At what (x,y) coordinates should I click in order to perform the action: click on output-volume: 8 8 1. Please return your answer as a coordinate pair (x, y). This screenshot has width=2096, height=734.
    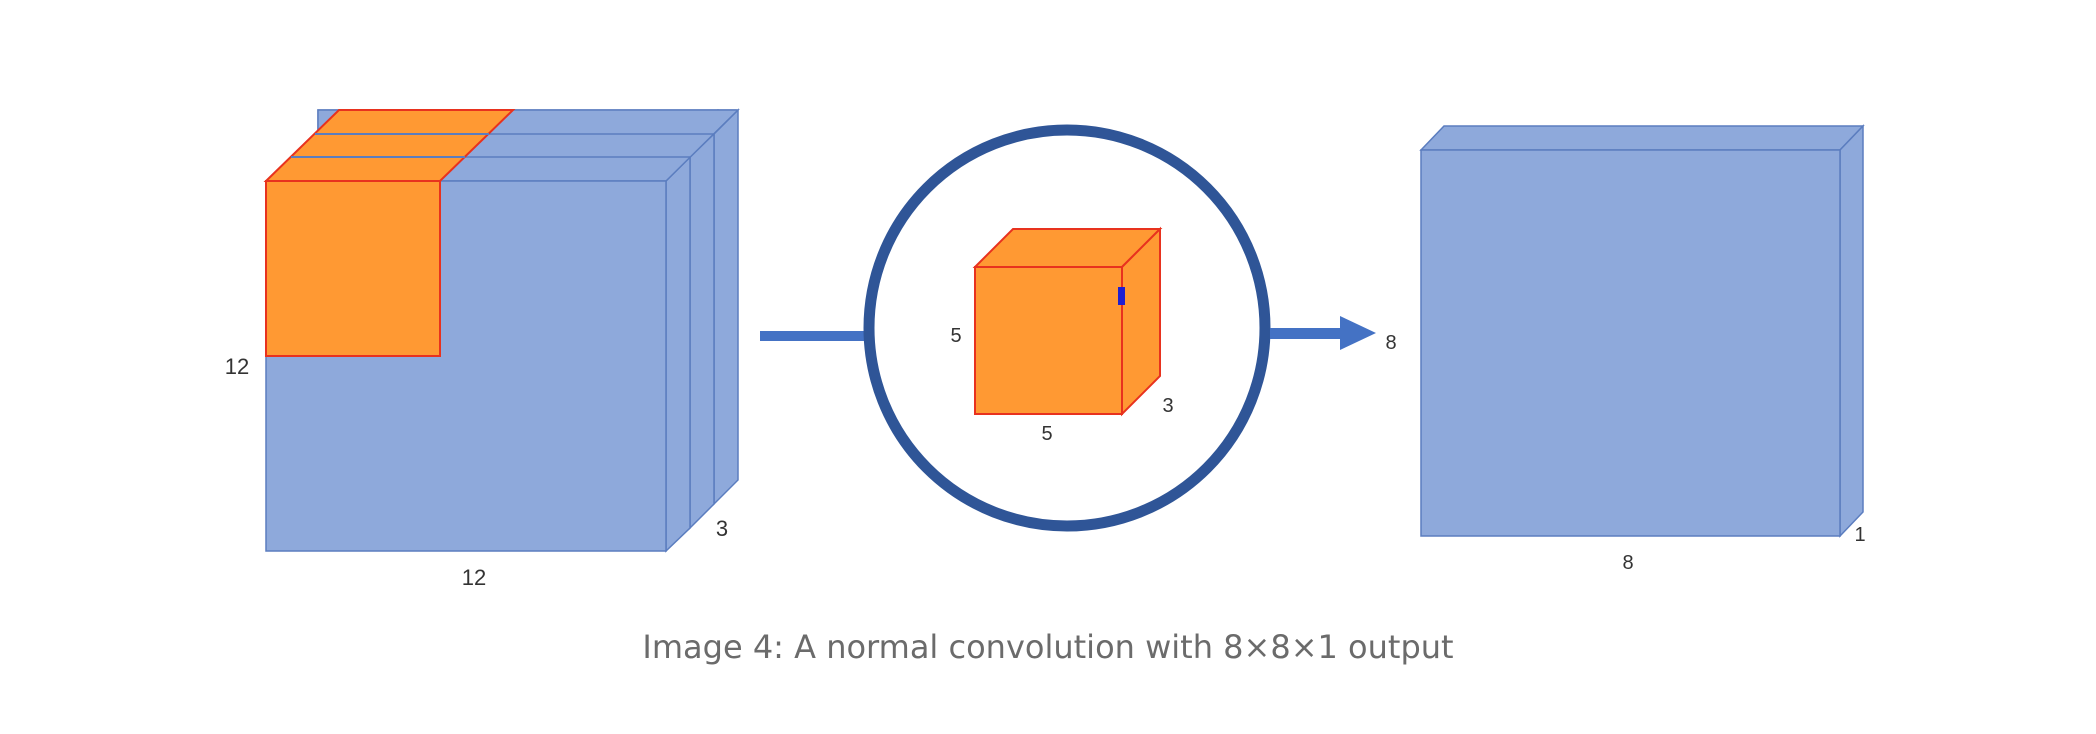
    Looking at the image, I should click on (1625, 349).